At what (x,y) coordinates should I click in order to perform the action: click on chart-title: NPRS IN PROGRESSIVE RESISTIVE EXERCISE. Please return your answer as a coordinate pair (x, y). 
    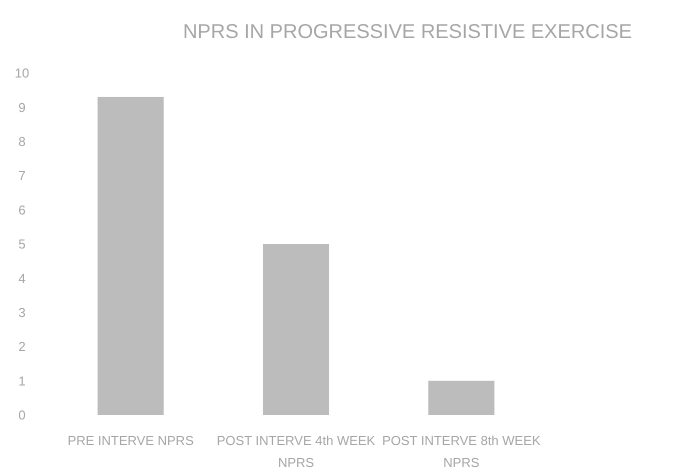
    Looking at the image, I should click on (407, 32).